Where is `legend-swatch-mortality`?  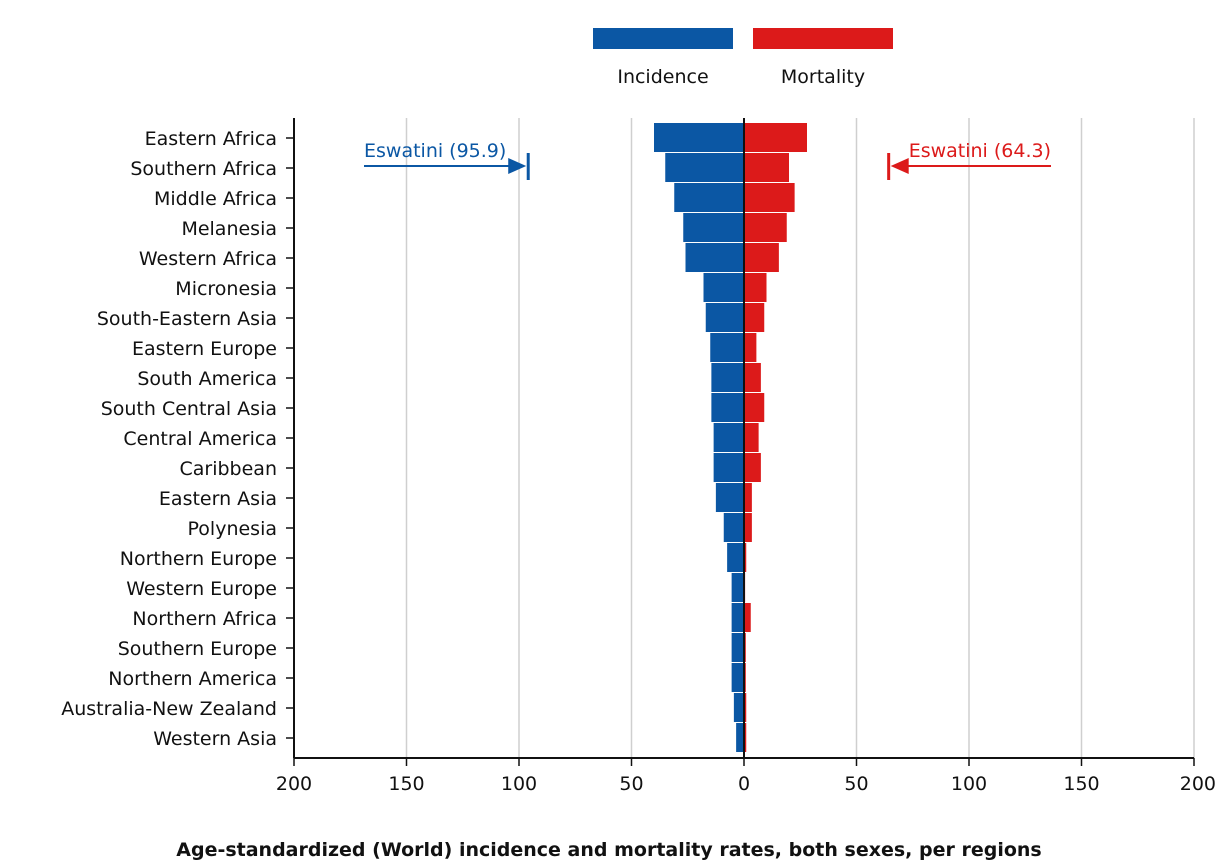 legend-swatch-mortality is located at coordinates (823, 38).